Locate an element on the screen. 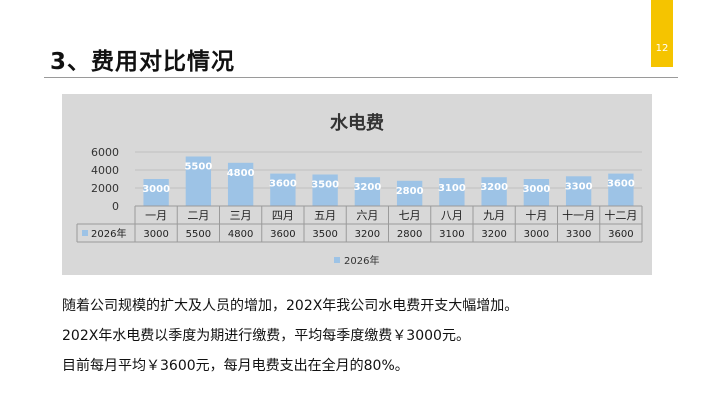 The width and height of the screenshot is (720, 405). y-tick-label: 0 is located at coordinates (115, 206).